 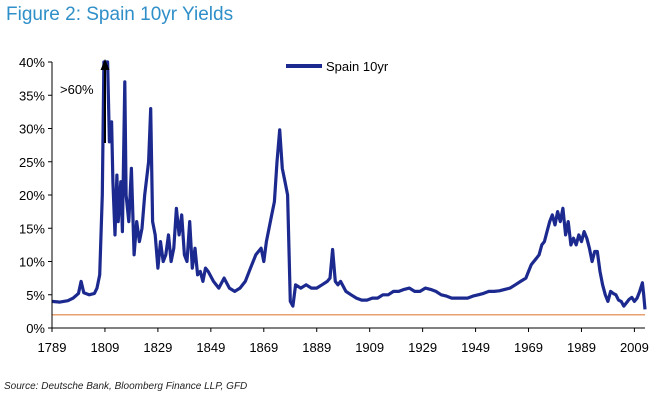 I want to click on figure-title: Figure 2: Spain 10yr Yields, so click(x=120, y=14).